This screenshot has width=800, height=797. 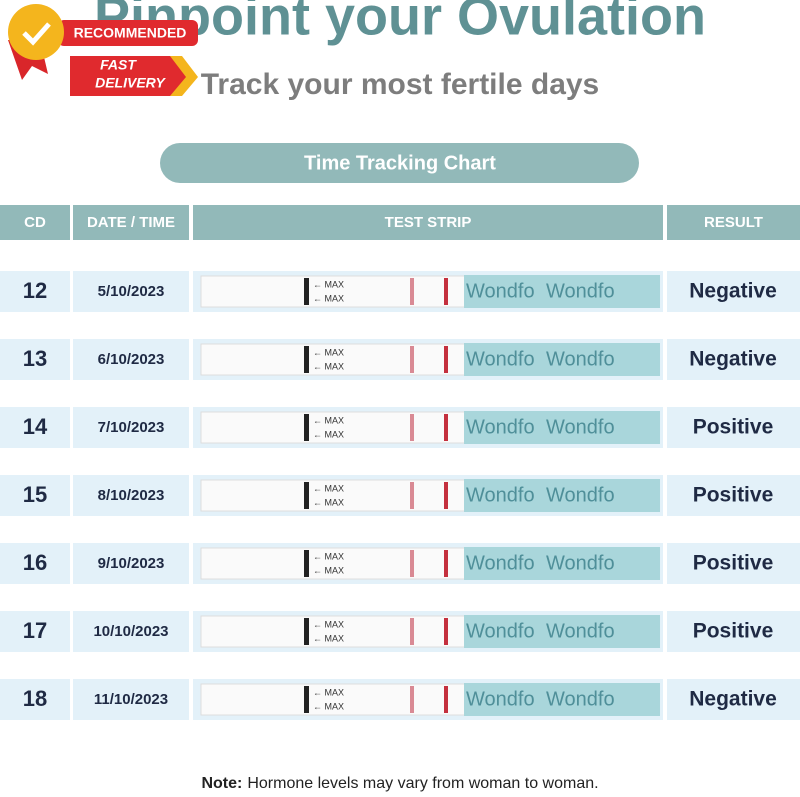 I want to click on badge-text: RECOMMENDED, so click(x=130, y=33).